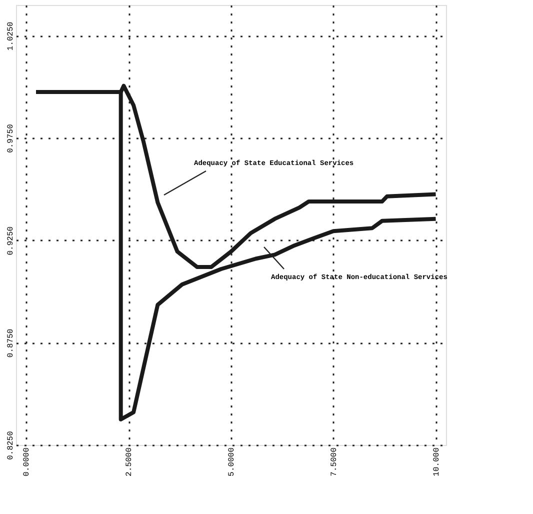 The height and width of the screenshot is (514, 533). What do you see at coordinates (129, 461) in the screenshot?
I see `x-tick-label: 2.5000` at bounding box center [129, 461].